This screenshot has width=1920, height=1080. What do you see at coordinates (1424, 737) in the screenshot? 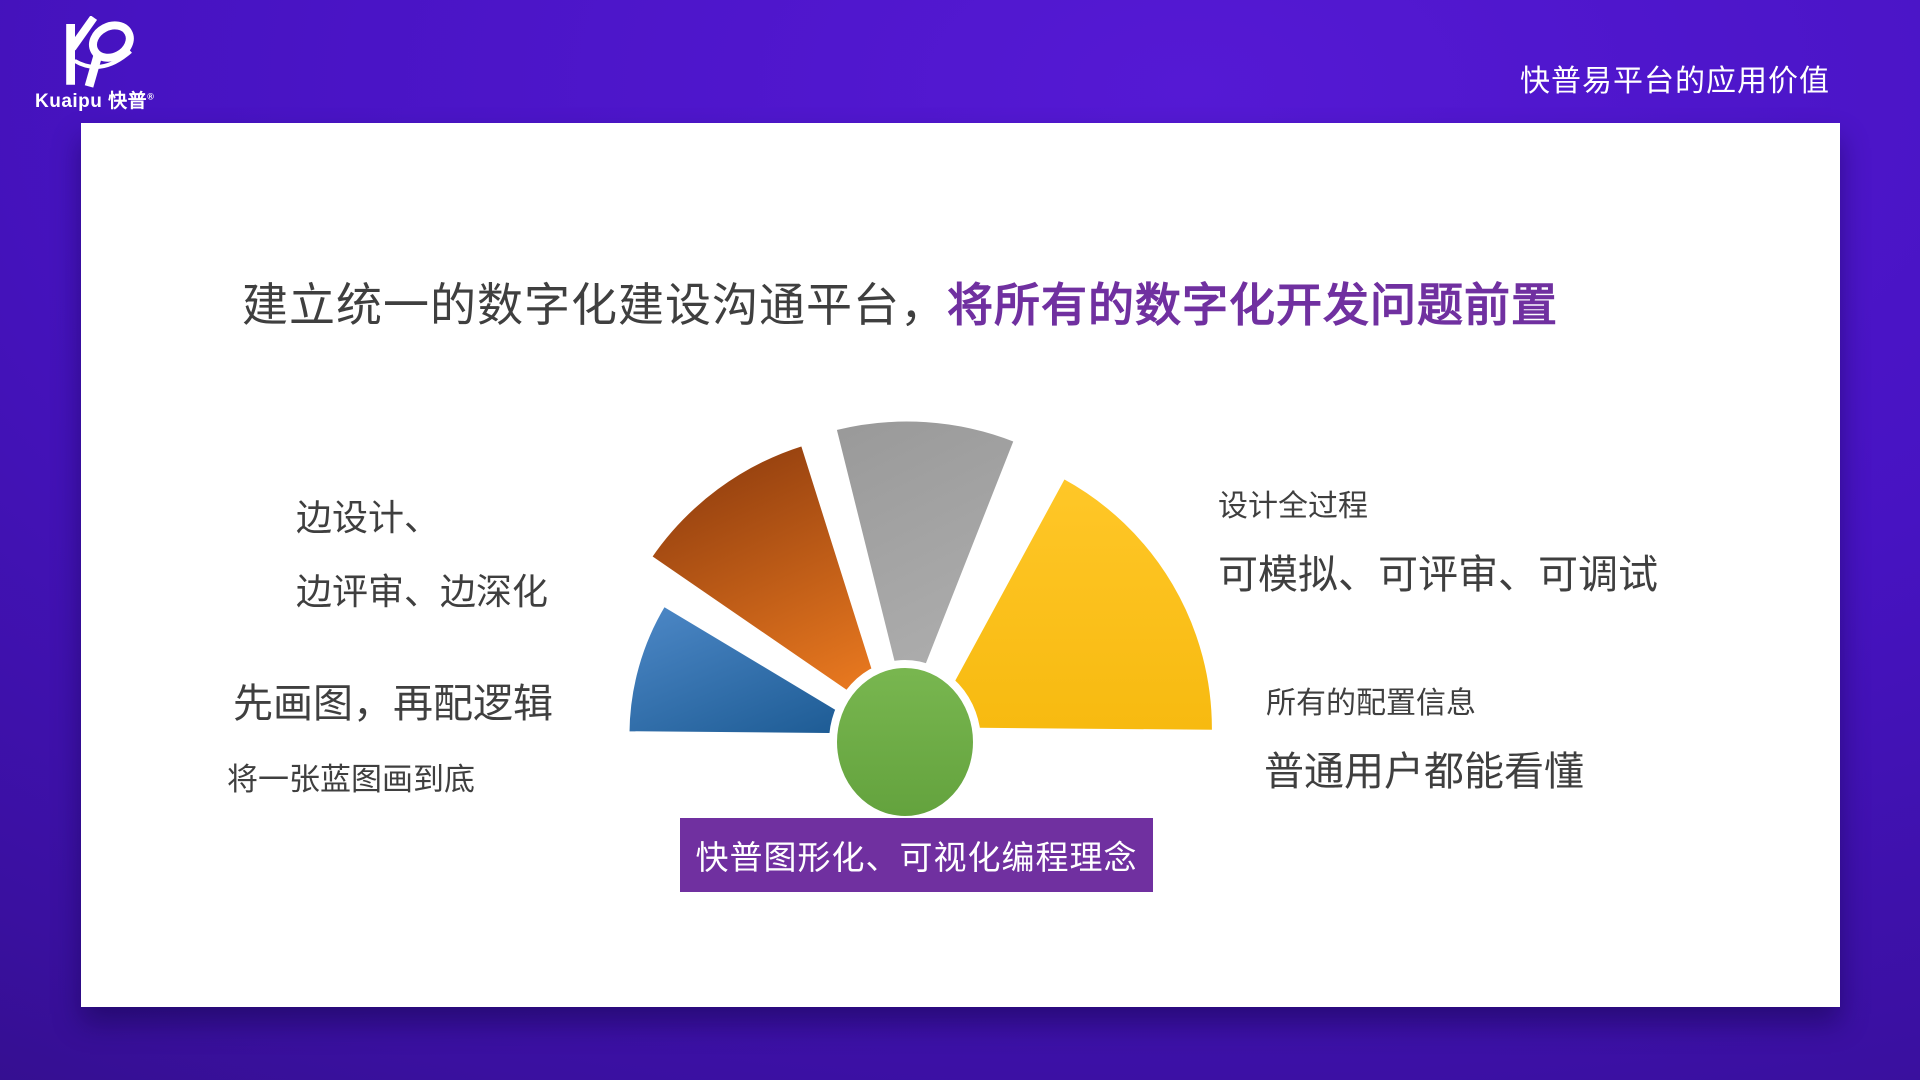
I see `label-config-info: 所有的配置信息 普通用户都能看懂` at bounding box center [1424, 737].